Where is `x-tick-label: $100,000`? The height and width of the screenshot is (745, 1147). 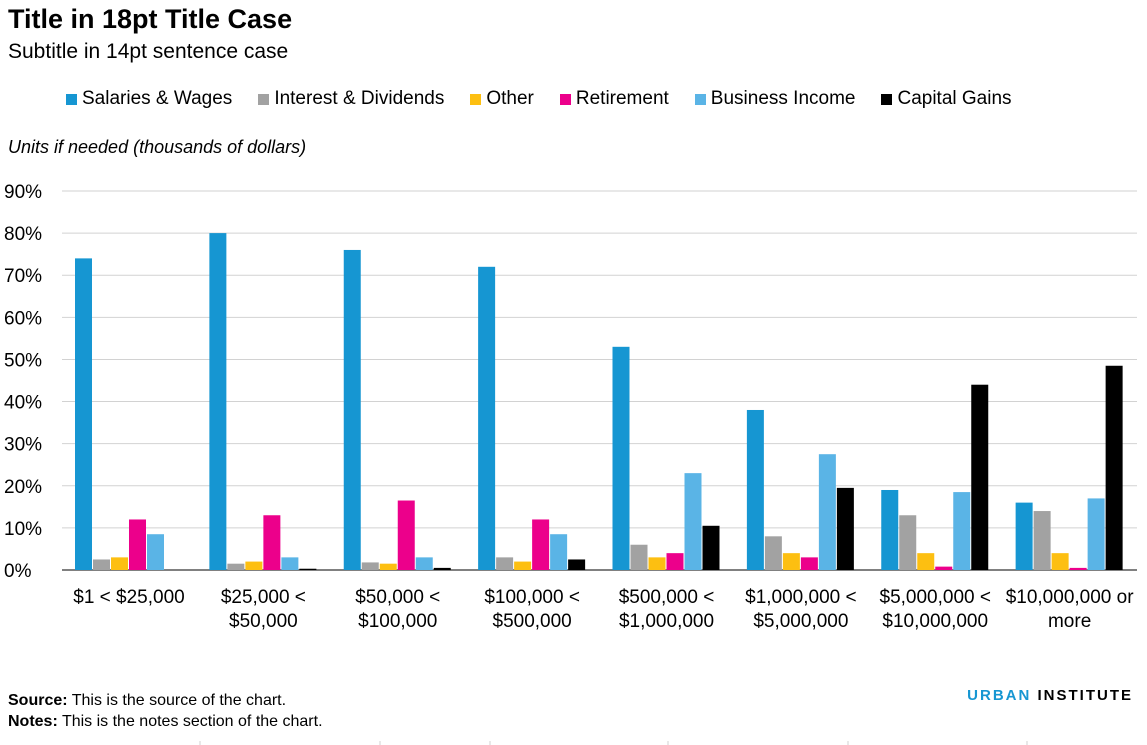 x-tick-label: $100,000 is located at coordinates (397, 621).